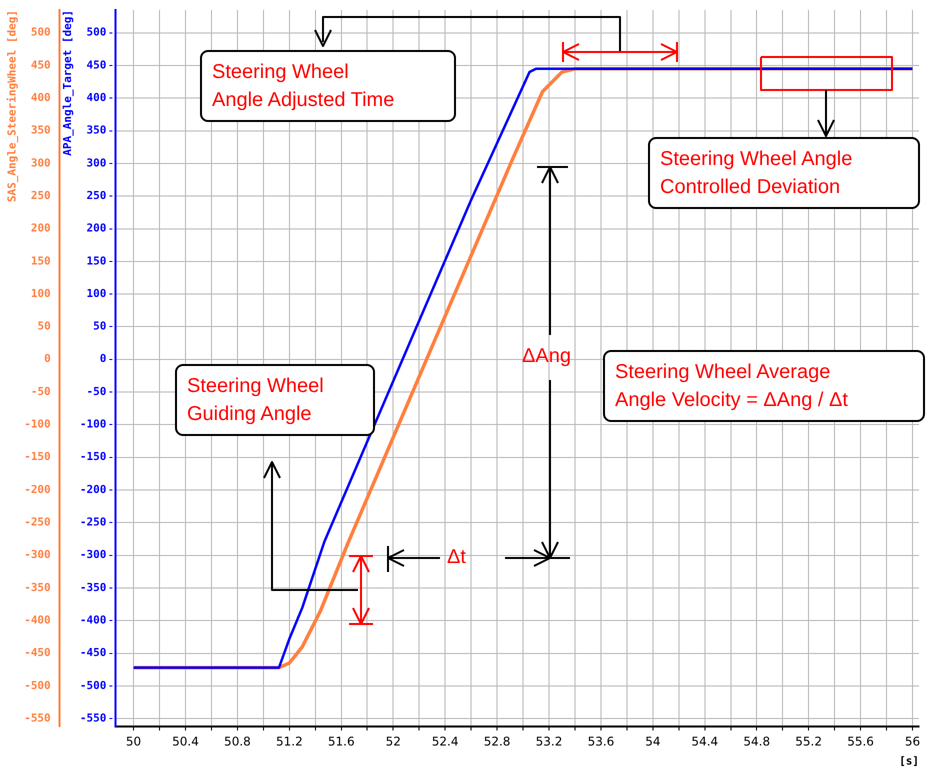 The width and height of the screenshot is (933, 774). I want to click on x-tick-label: 52.4, so click(445, 741).